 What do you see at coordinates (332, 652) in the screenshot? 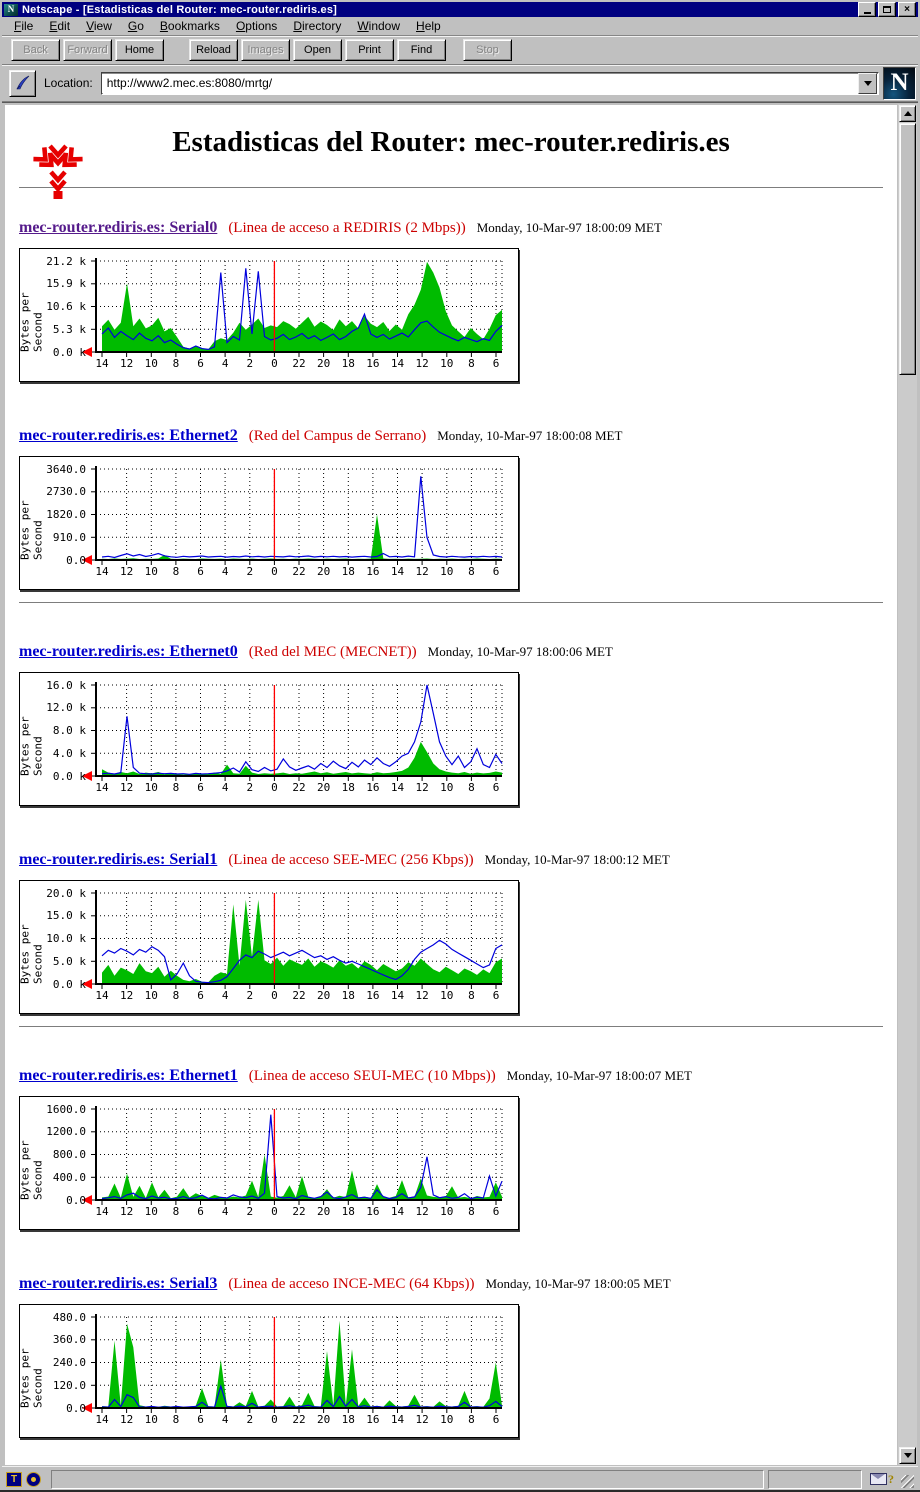
I see `interface-description: (Red del MEC (MECNET))` at bounding box center [332, 652].